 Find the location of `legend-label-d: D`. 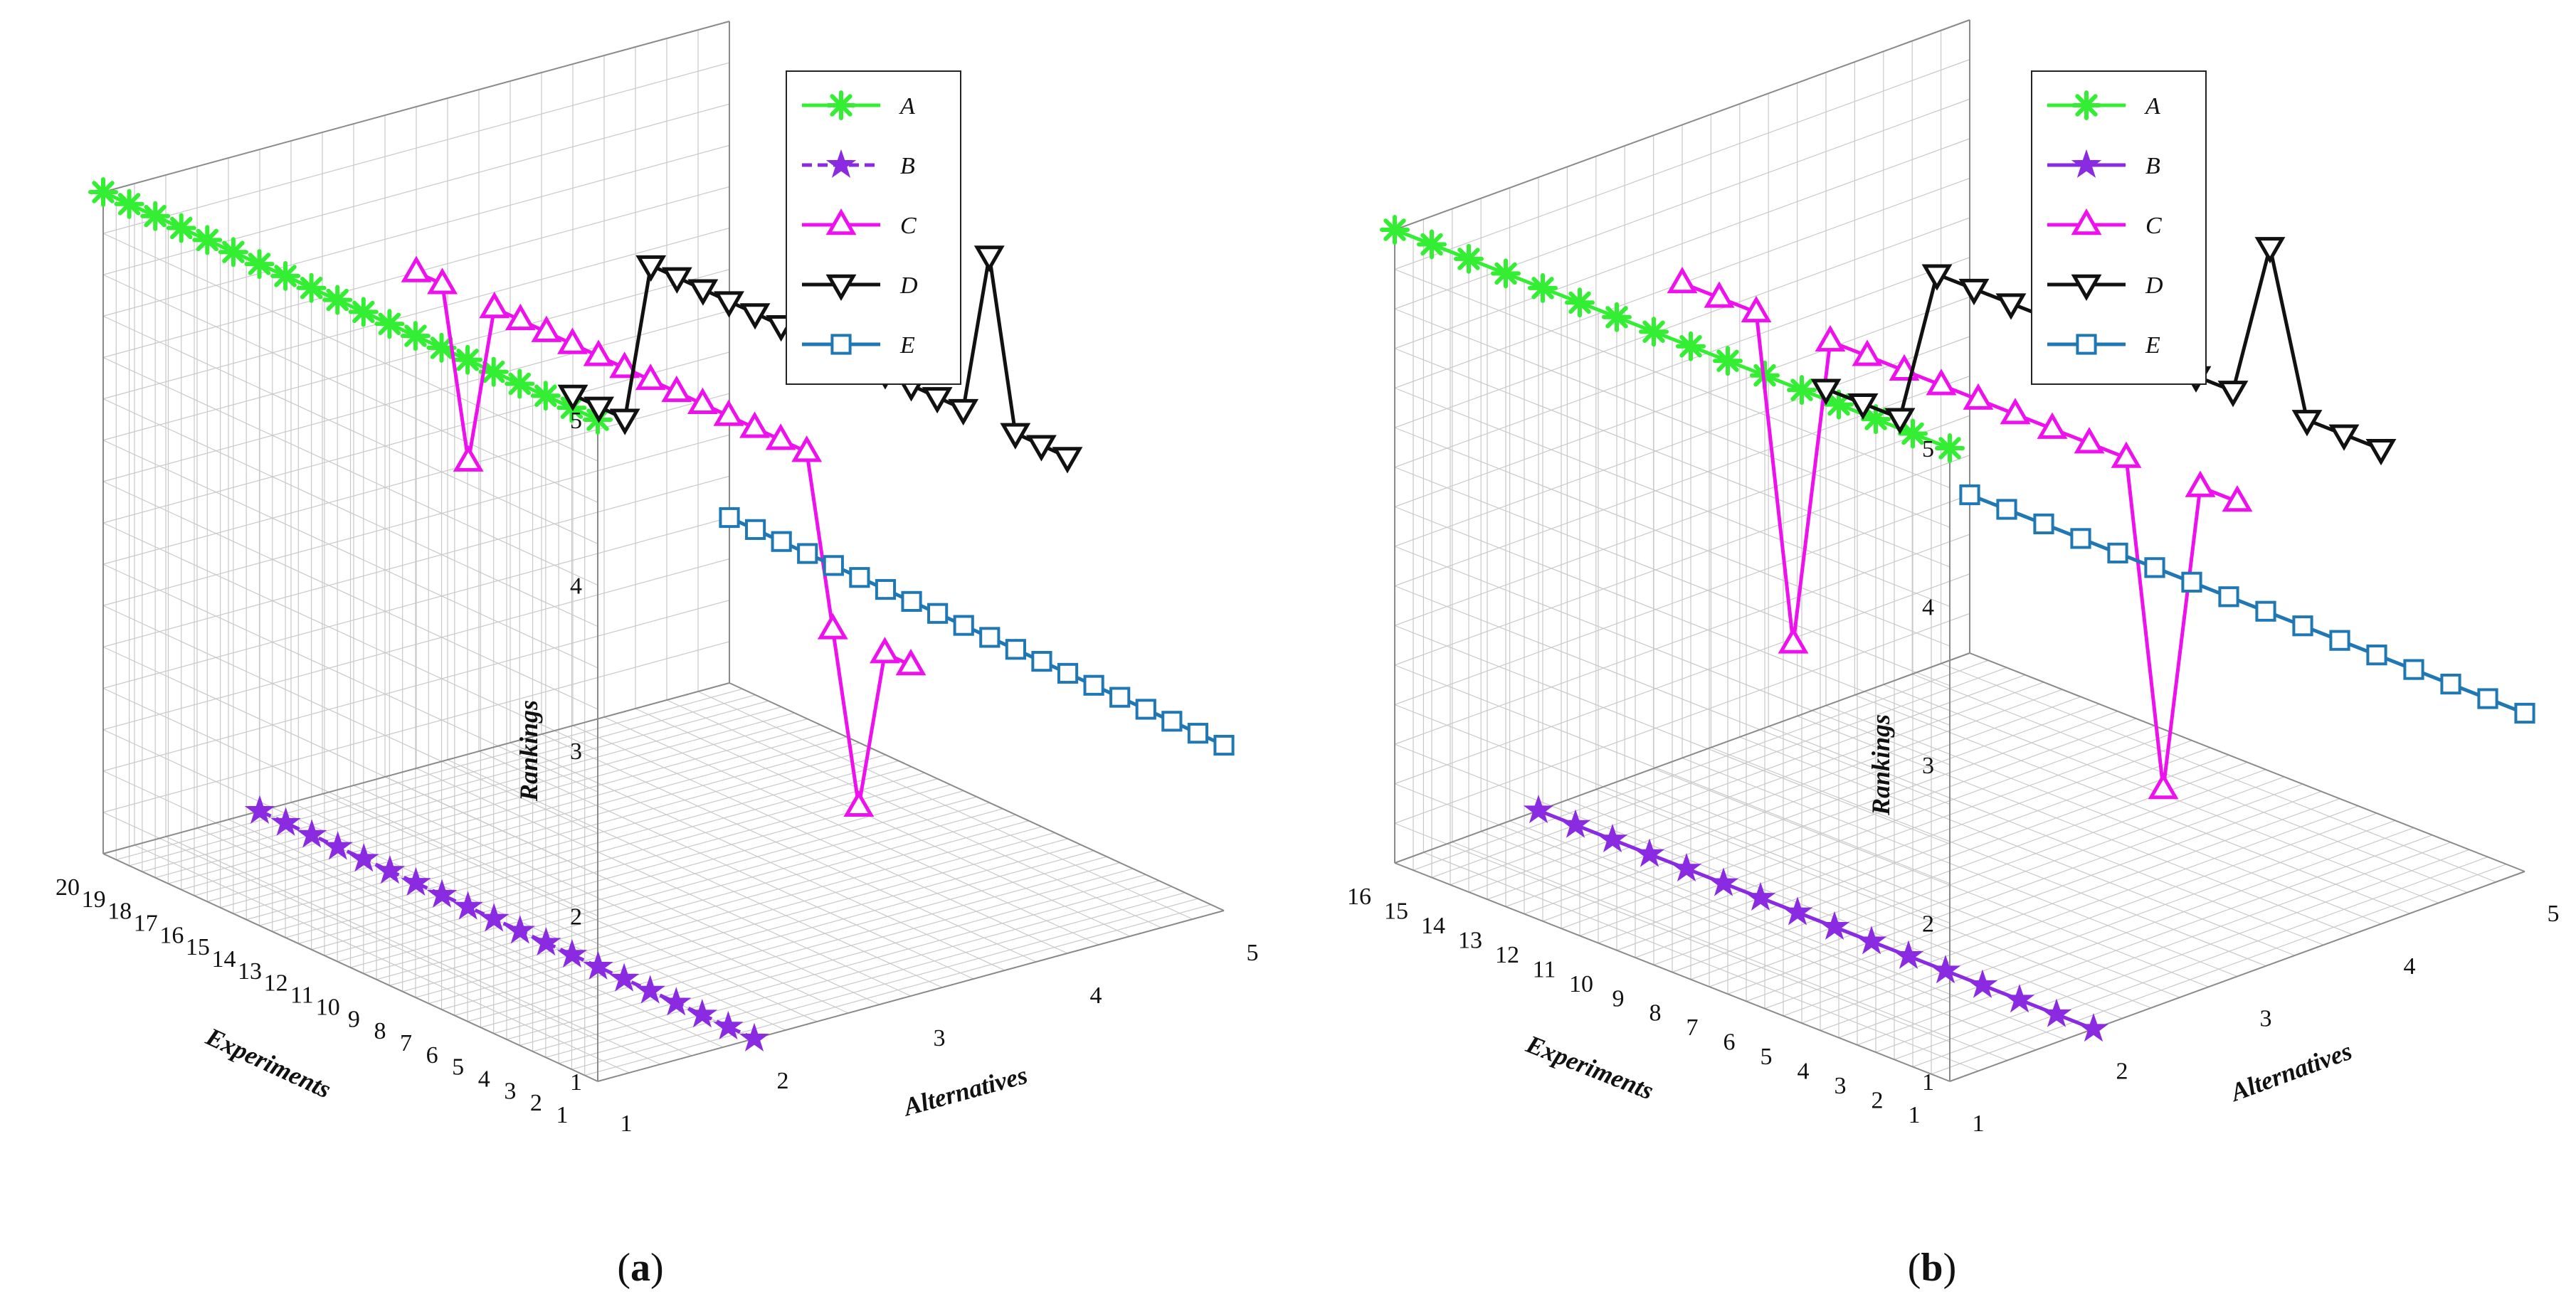

legend-label-d: D is located at coordinates (908, 285).